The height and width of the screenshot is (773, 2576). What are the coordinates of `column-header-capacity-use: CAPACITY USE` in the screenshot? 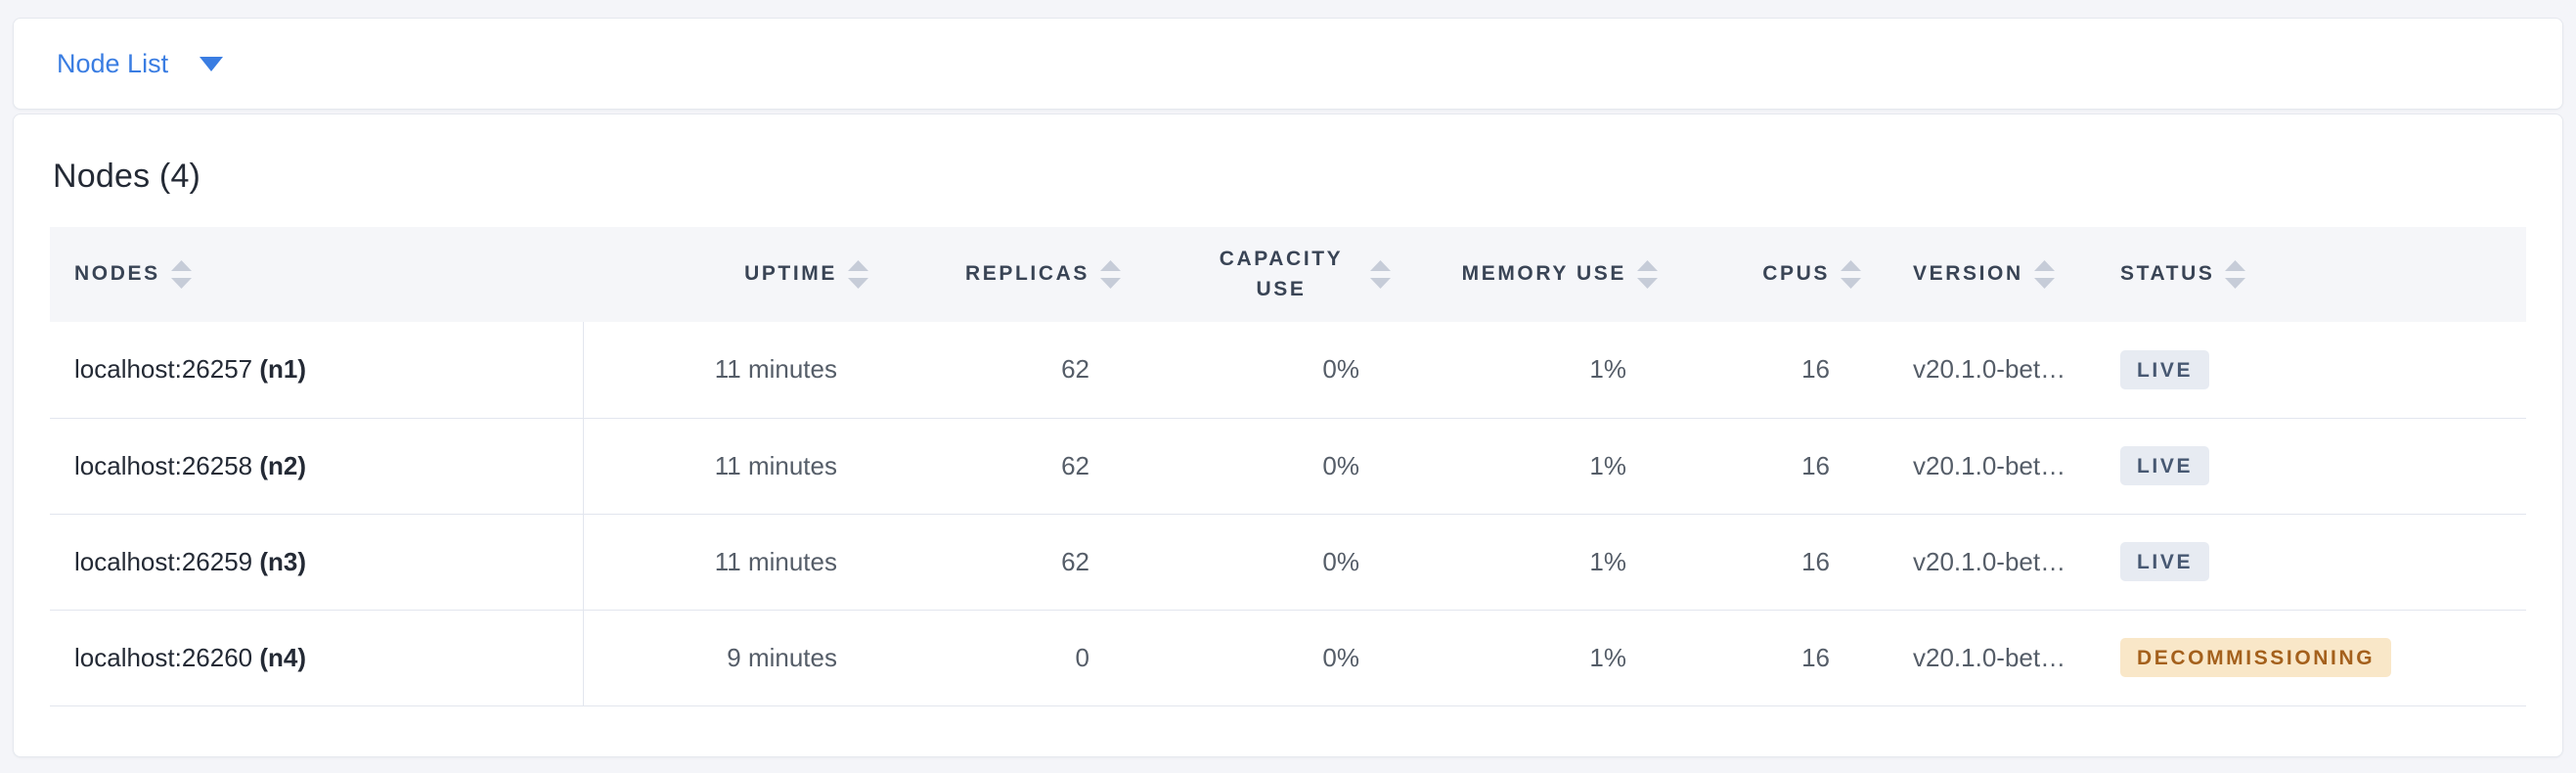 It's located at (1264, 275).